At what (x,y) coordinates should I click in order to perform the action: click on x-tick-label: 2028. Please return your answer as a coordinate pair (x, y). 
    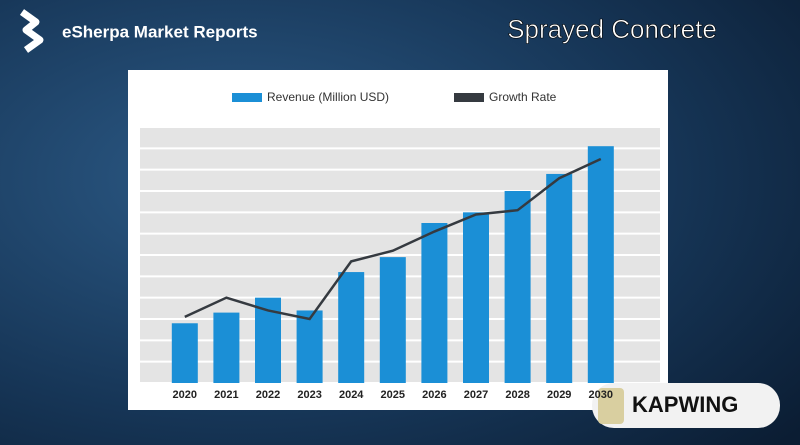
    Looking at the image, I should click on (517, 395).